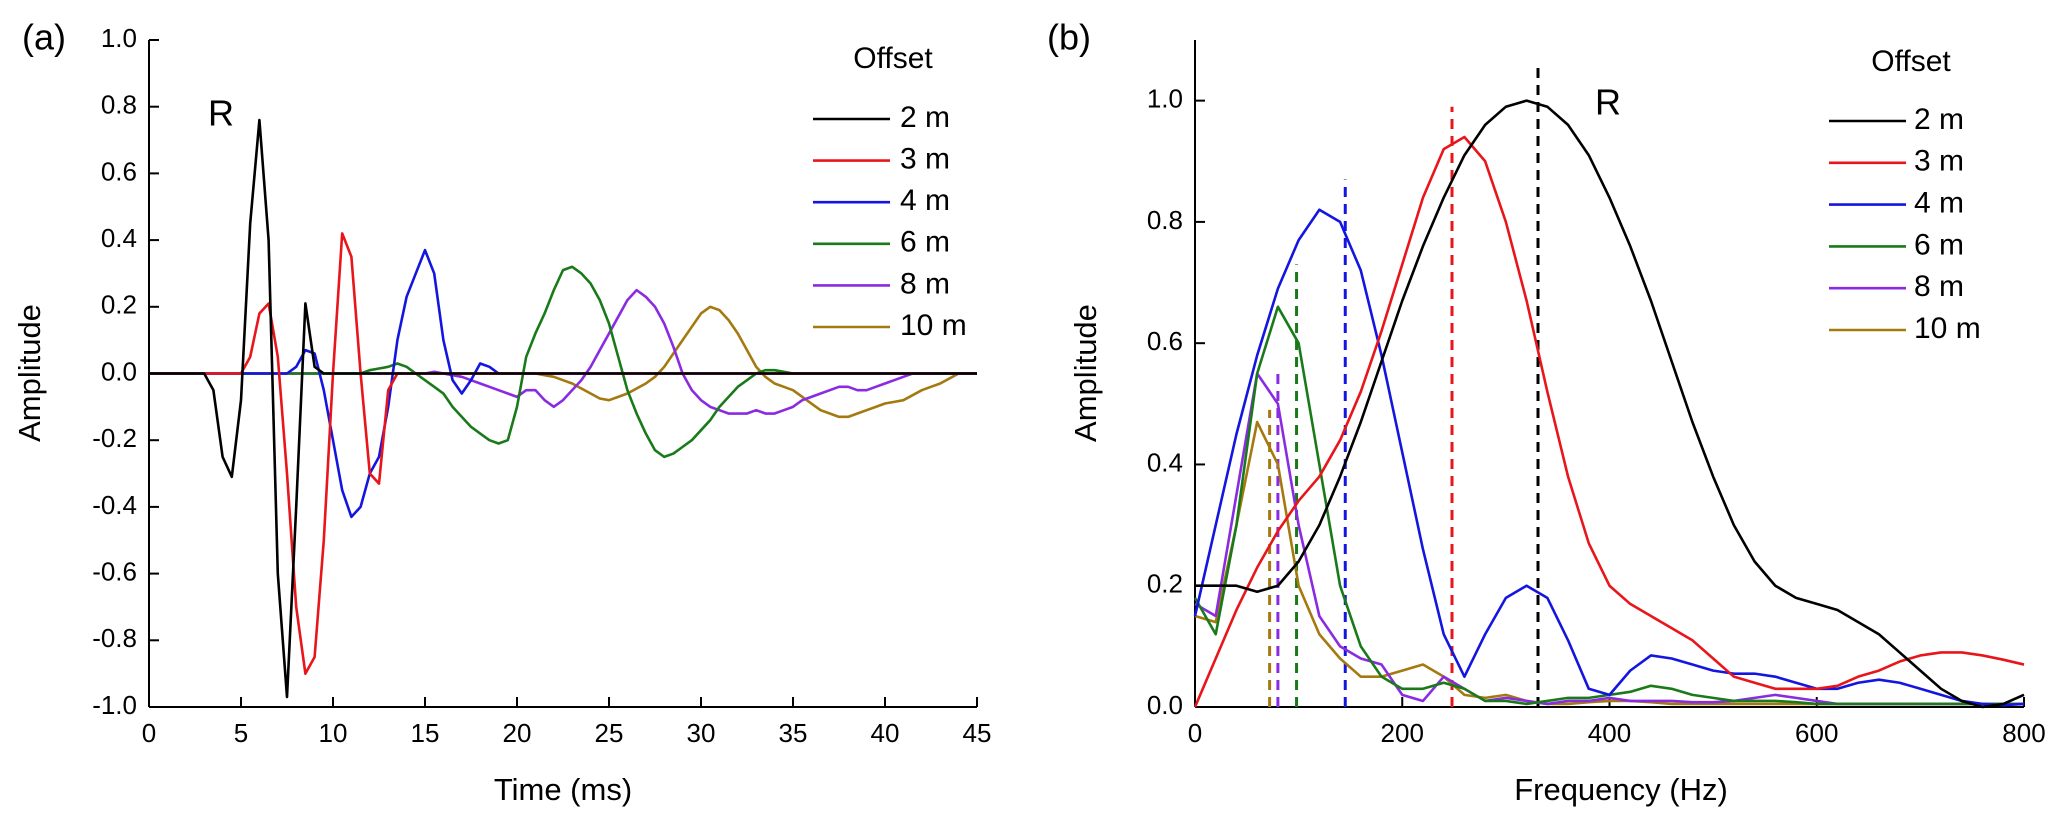  I want to click on x-tick-label: 45, so click(977, 733).